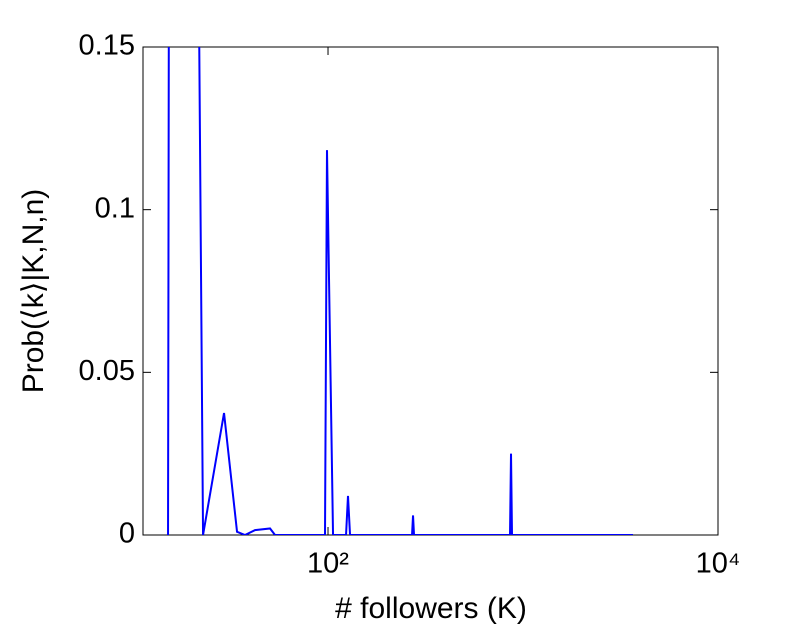 This screenshot has width=794, height=639. Describe the element at coordinates (107, 46) in the screenshot. I see `y-tick-label: 0.15` at that location.